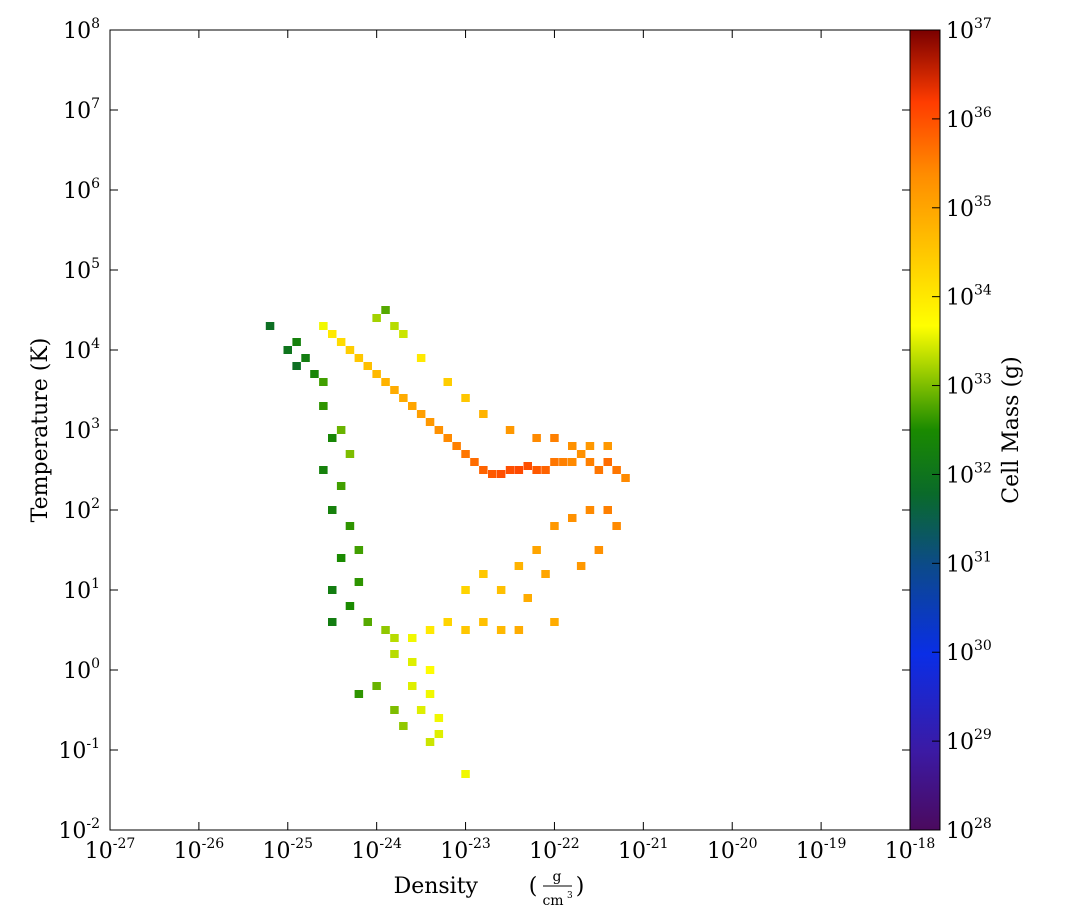 Image resolution: width=1075 pixels, height=920 pixels. What do you see at coordinates (489, 889) in the screenshot?
I see `x-axis-title: Density ( g cm 3 )` at bounding box center [489, 889].